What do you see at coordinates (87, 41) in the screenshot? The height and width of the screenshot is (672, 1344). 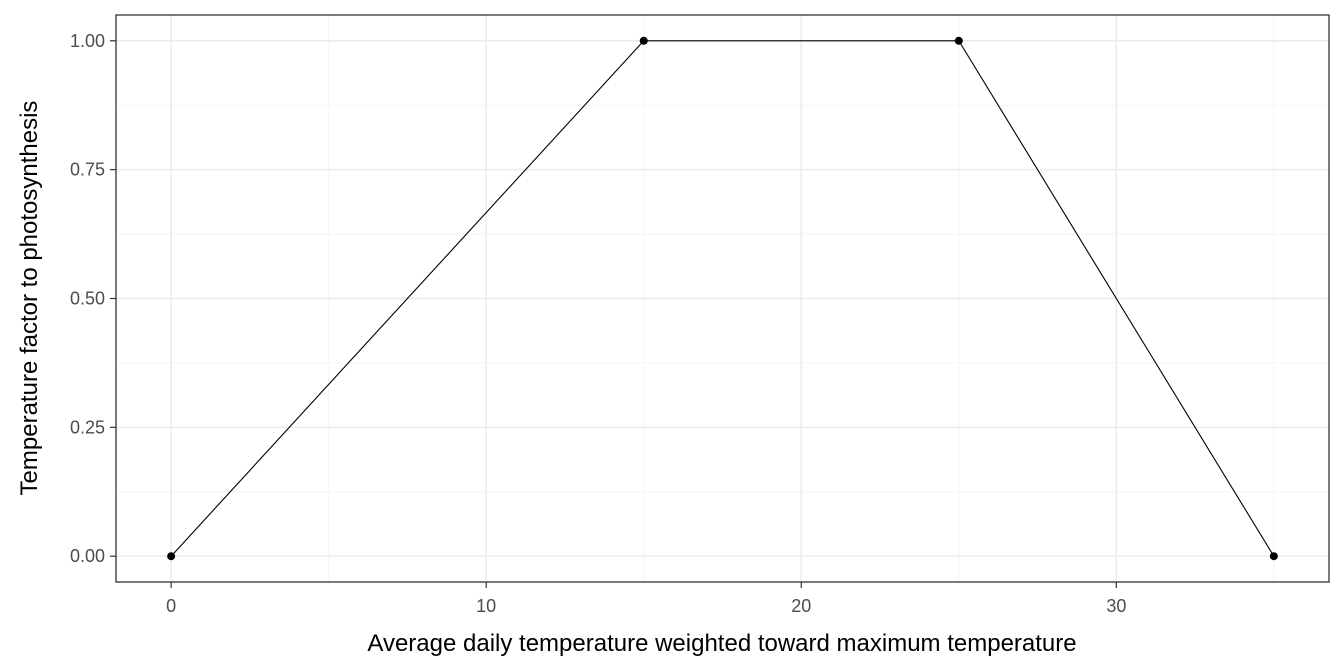 I see `y-tick-label: 1.00` at bounding box center [87, 41].